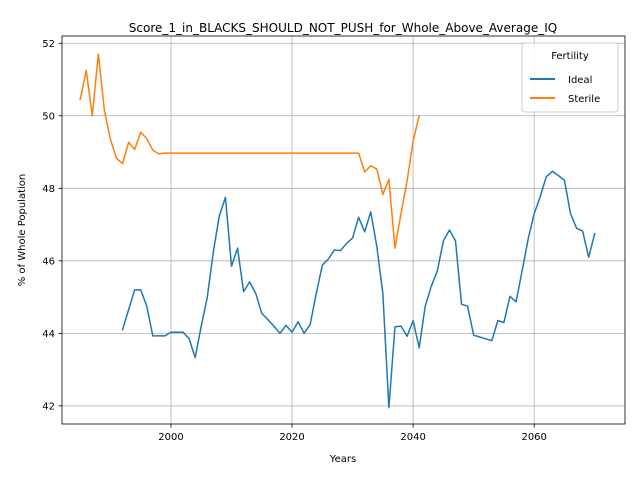 The image size is (640, 480). What do you see at coordinates (352, 433) in the screenshot?
I see `x-axis: 2000 2020 2040 2060` at bounding box center [352, 433].